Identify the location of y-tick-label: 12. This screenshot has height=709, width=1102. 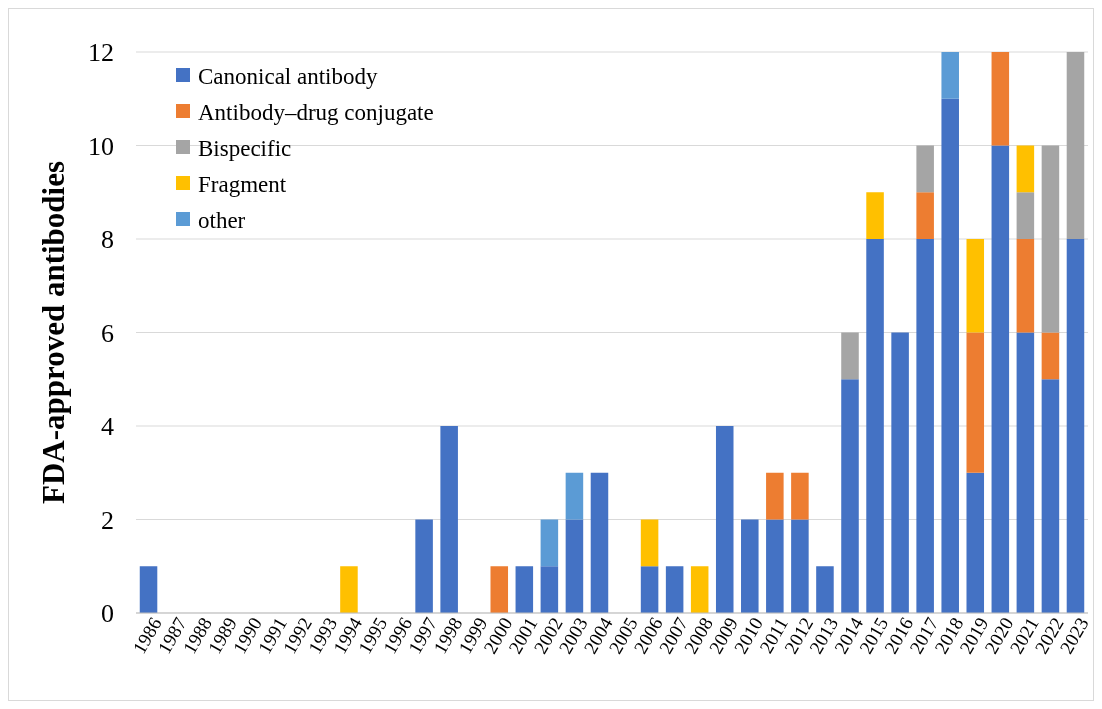
(101, 53).